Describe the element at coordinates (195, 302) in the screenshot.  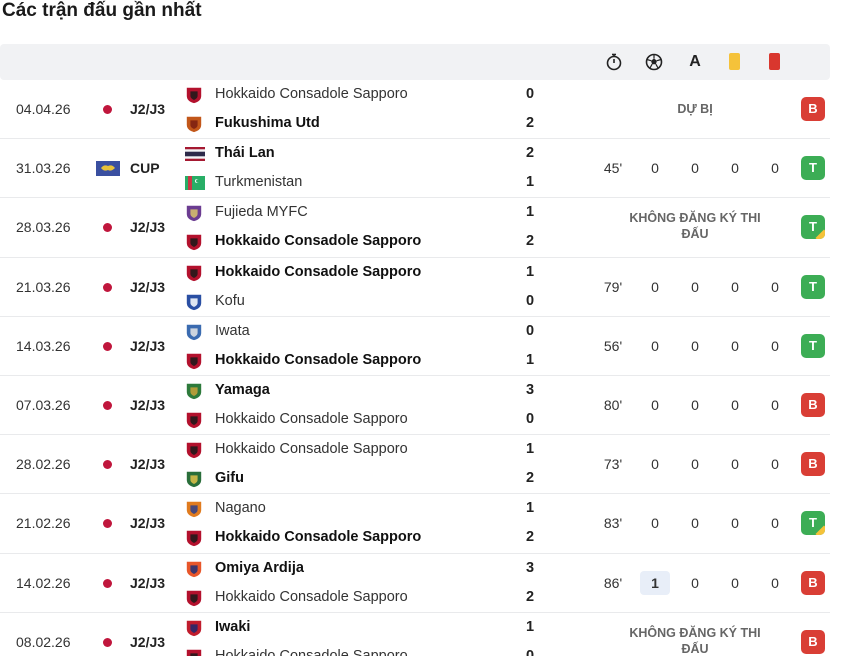
I see `kofu-logo-icon` at that location.